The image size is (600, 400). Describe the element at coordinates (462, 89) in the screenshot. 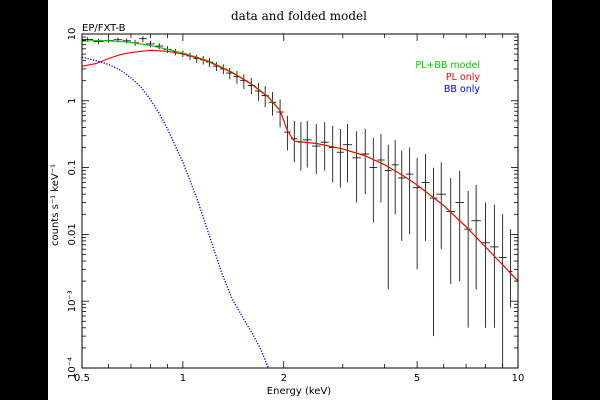

I see `legend-entry: BB only` at that location.